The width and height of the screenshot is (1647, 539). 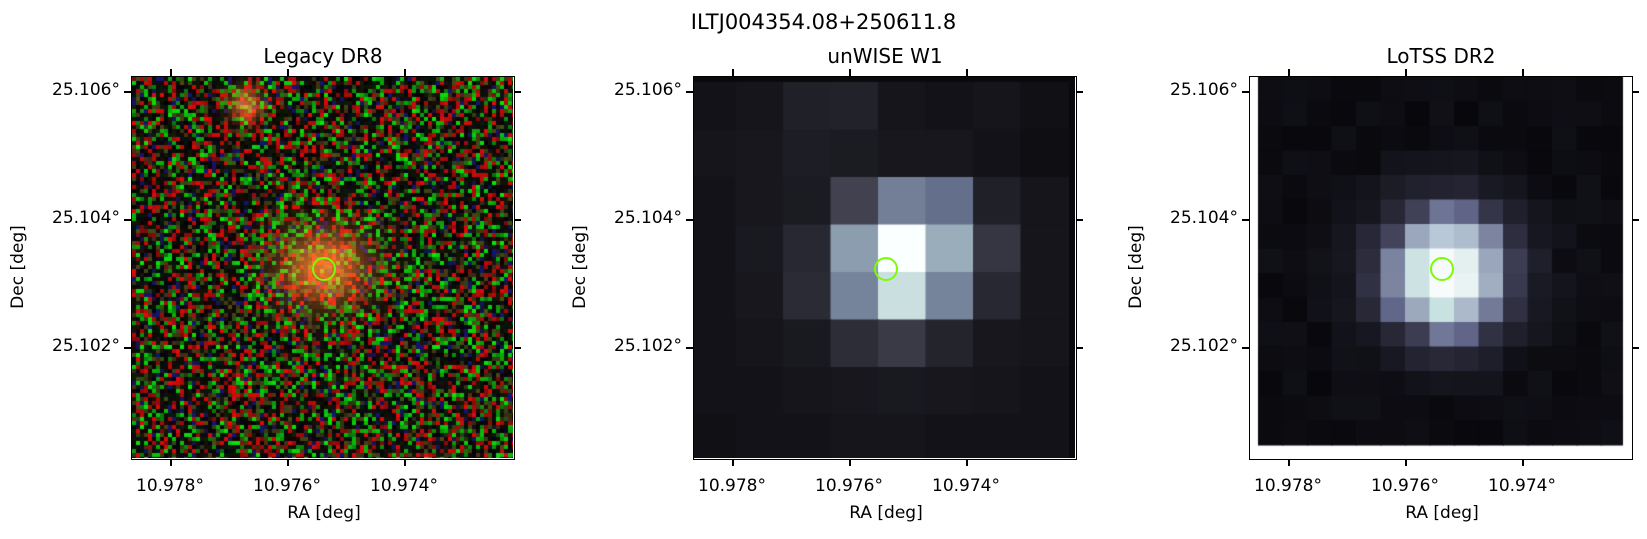 What do you see at coordinates (324, 269) in the screenshot?
I see `source-marker-legacy` at bounding box center [324, 269].